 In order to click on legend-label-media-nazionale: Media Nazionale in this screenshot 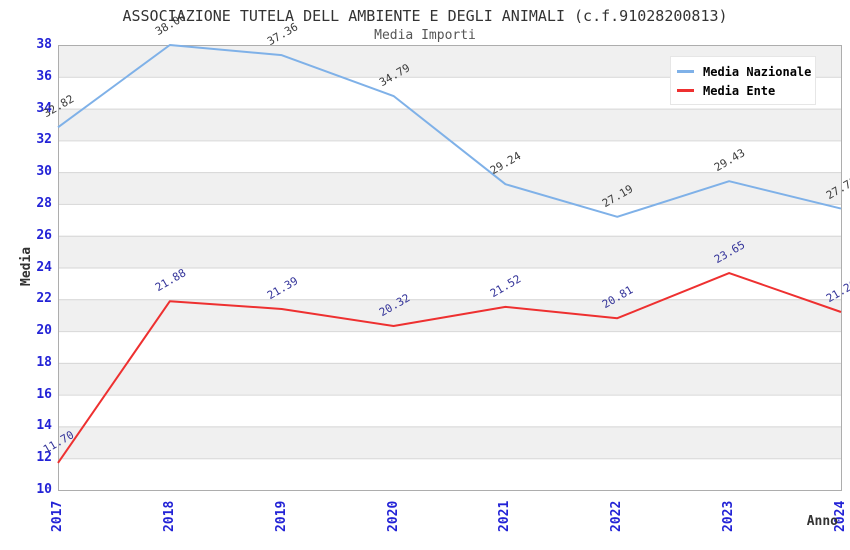, I will do `click(757, 71)`.